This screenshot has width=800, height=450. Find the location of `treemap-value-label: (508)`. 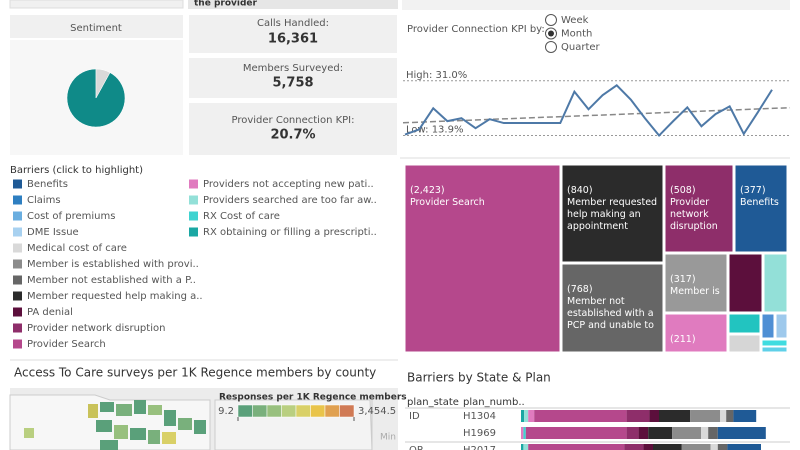

treemap-value-label: (508) is located at coordinates (683, 190).